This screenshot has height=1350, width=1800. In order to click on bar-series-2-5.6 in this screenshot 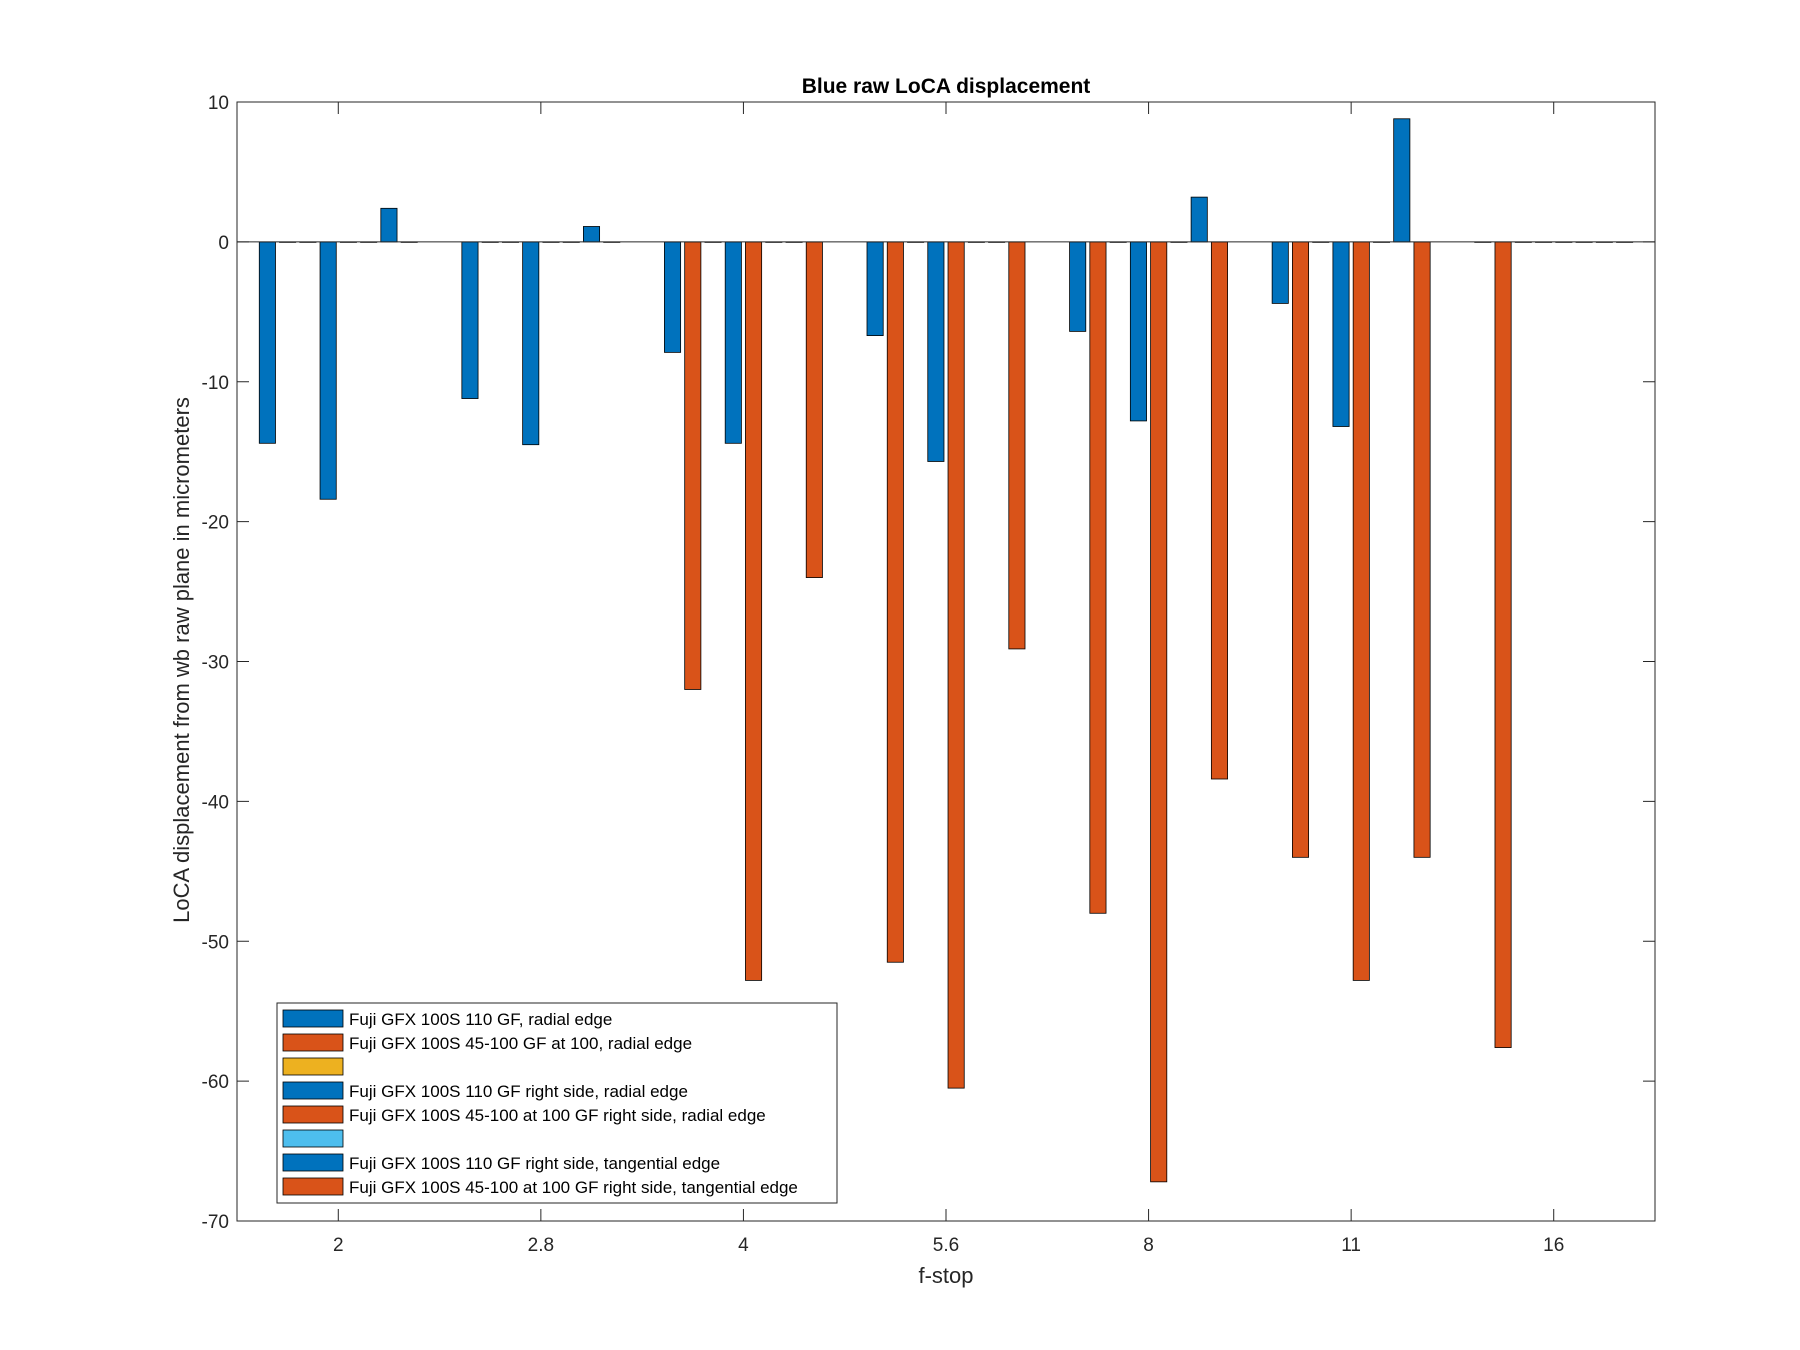, I will do `click(895, 602)`.